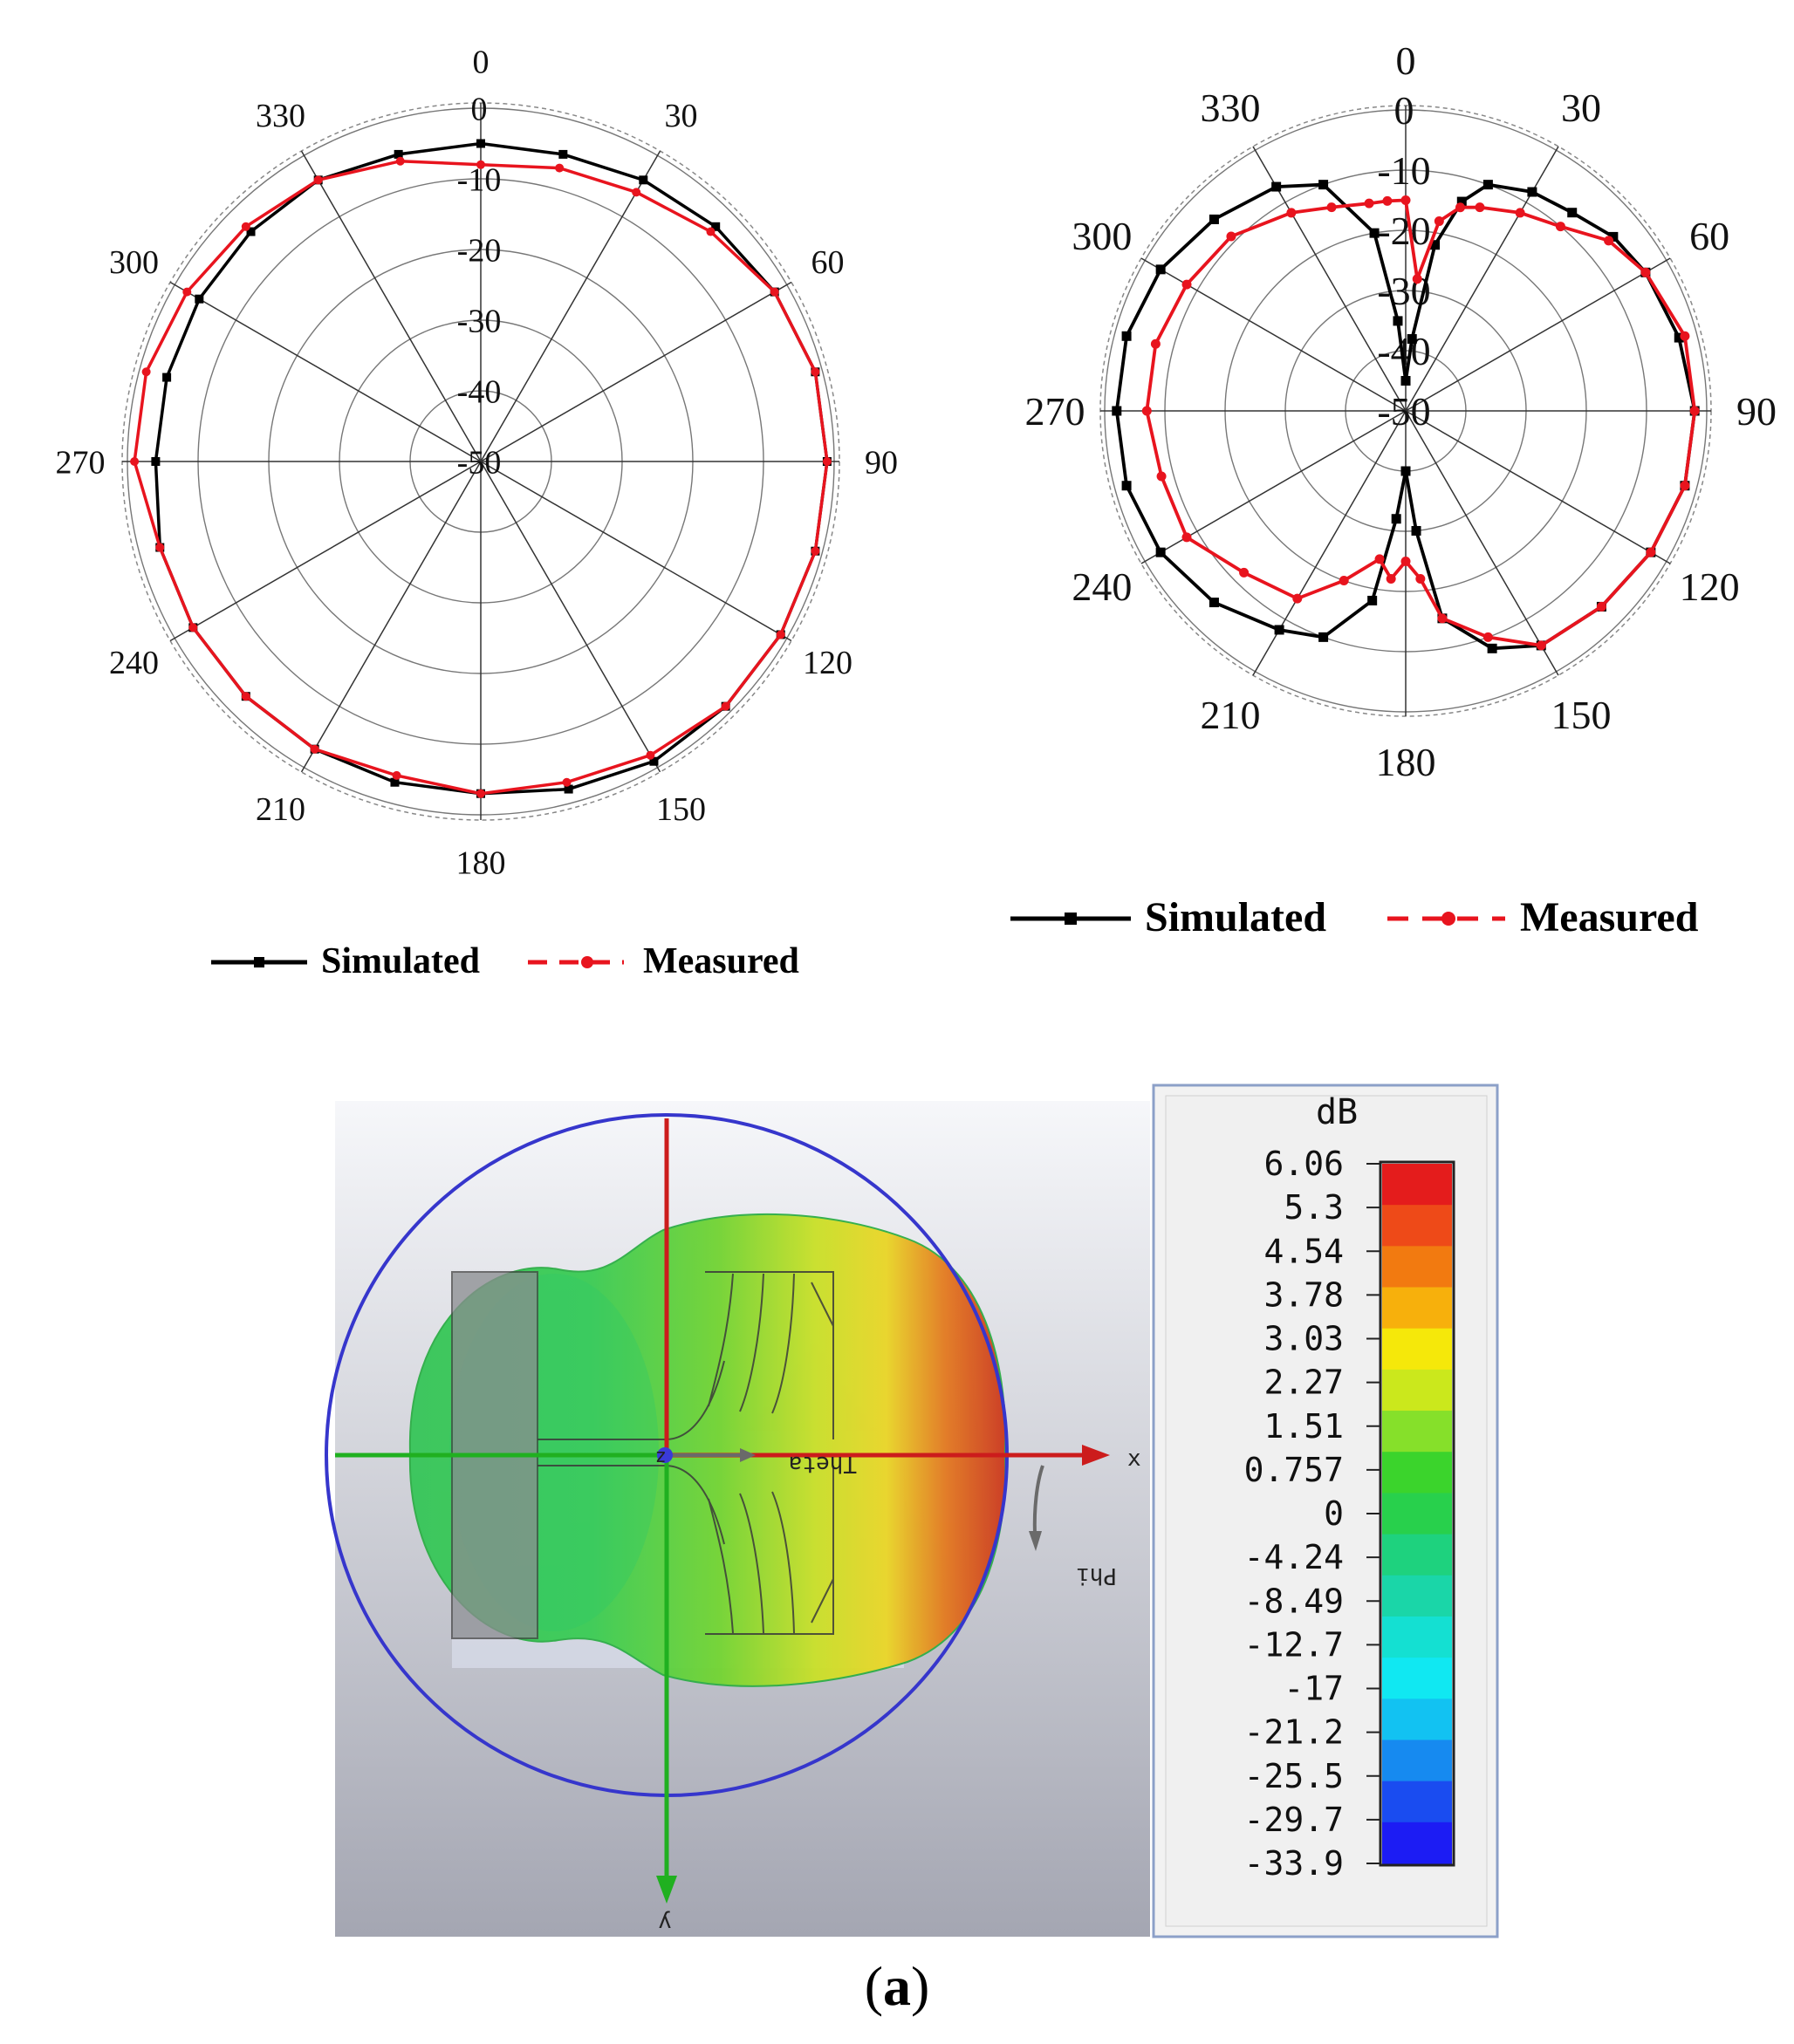  What do you see at coordinates (280, 116) in the screenshot?
I see `angle-tick-label: 330` at bounding box center [280, 116].